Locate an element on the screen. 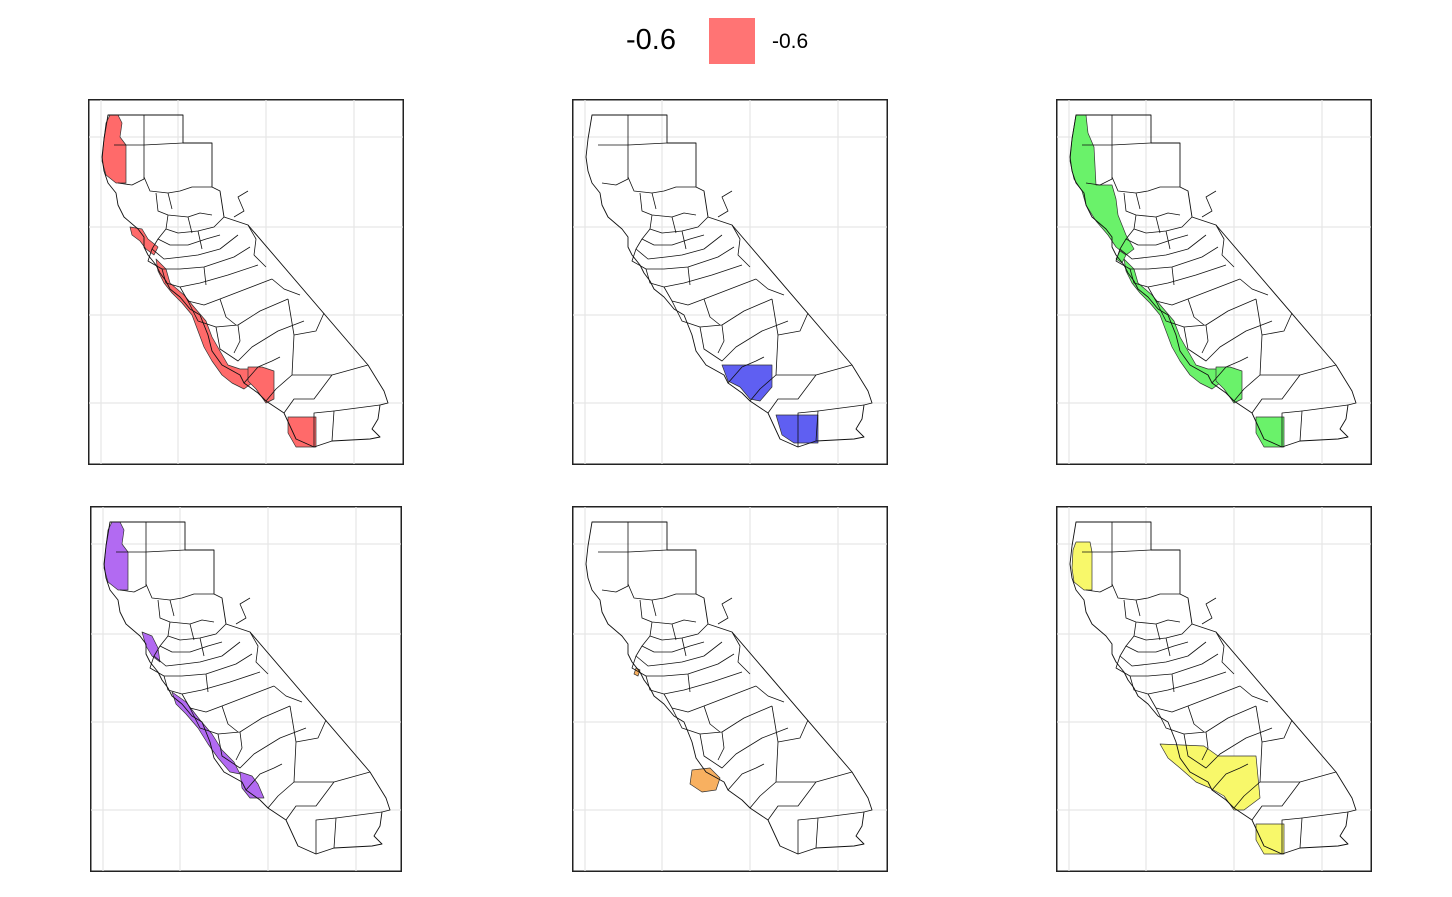 The height and width of the screenshot is (897, 1452). highlighted-county-north-coast-small is located at coordinates (1082, 566).